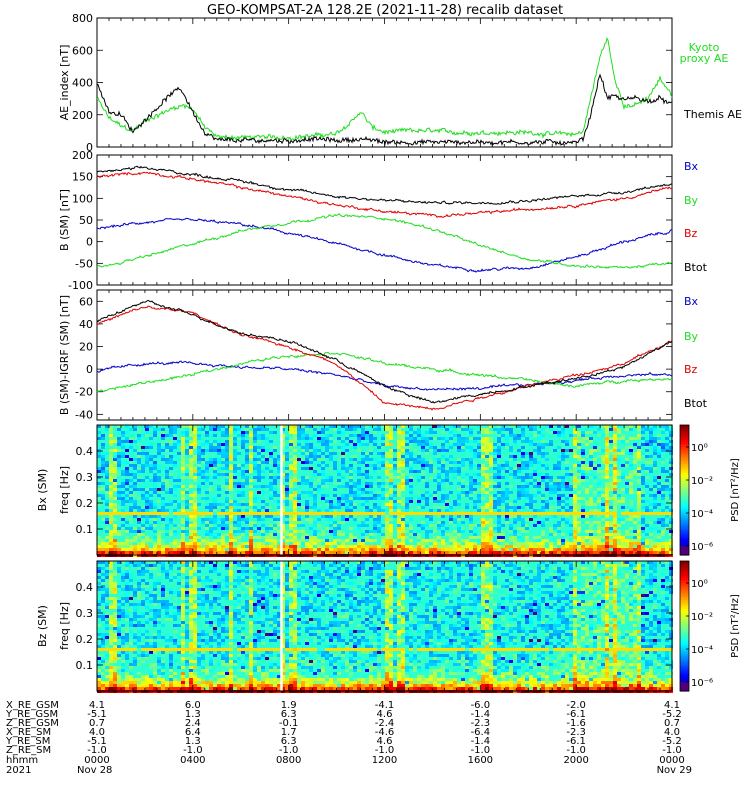 The height and width of the screenshot is (800, 750). Describe the element at coordinates (684, 490) in the screenshot. I see `panel-3-colorbar-frame` at that location.